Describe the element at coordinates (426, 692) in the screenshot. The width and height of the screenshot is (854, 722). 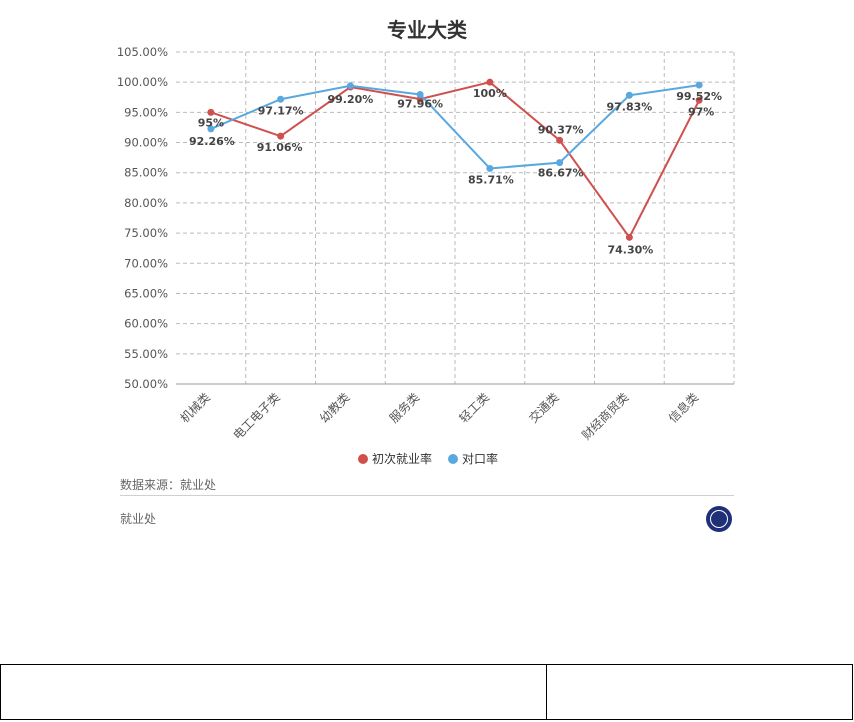
I see `empty-table` at that location.